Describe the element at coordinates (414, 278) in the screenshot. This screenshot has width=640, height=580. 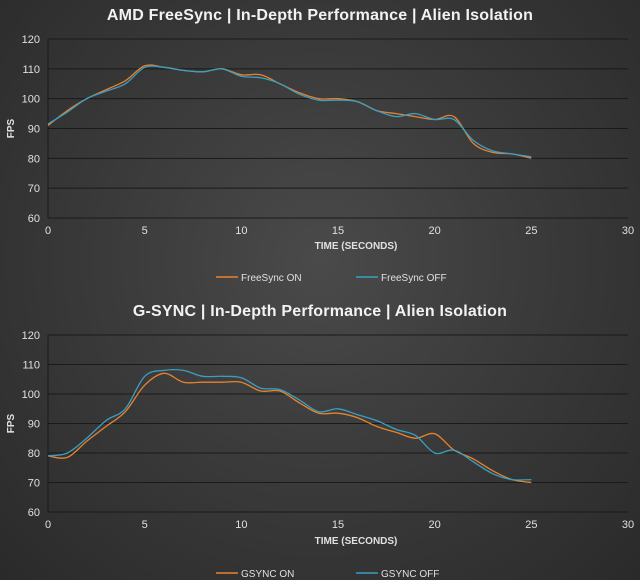
I see `legend-label: FreeSync OFF` at that location.